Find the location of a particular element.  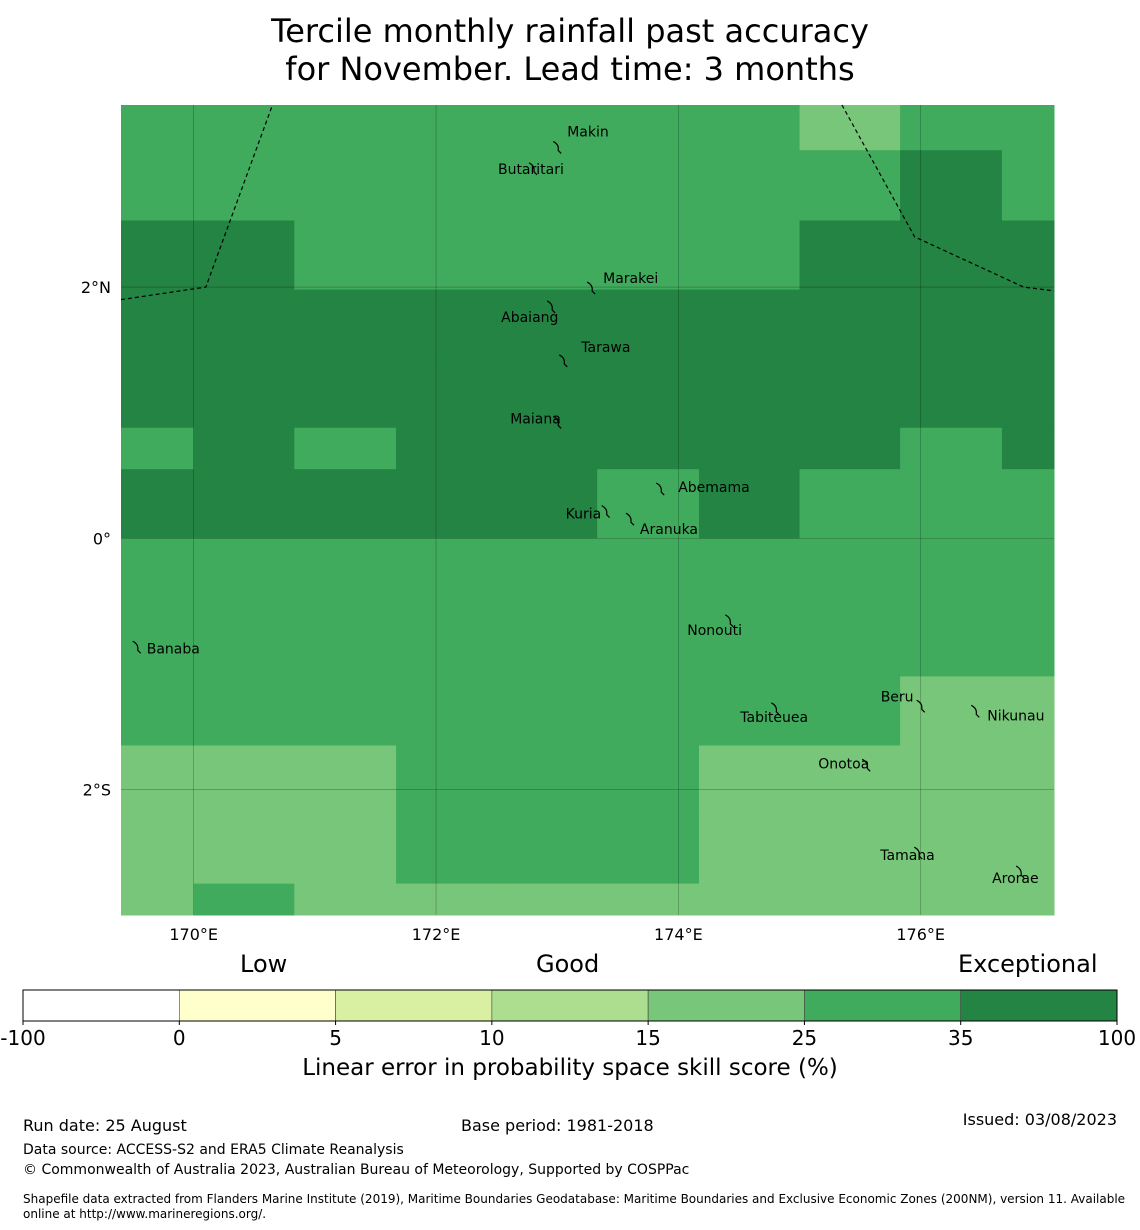

island-shape-tabiteuea is located at coordinates (775, 709).